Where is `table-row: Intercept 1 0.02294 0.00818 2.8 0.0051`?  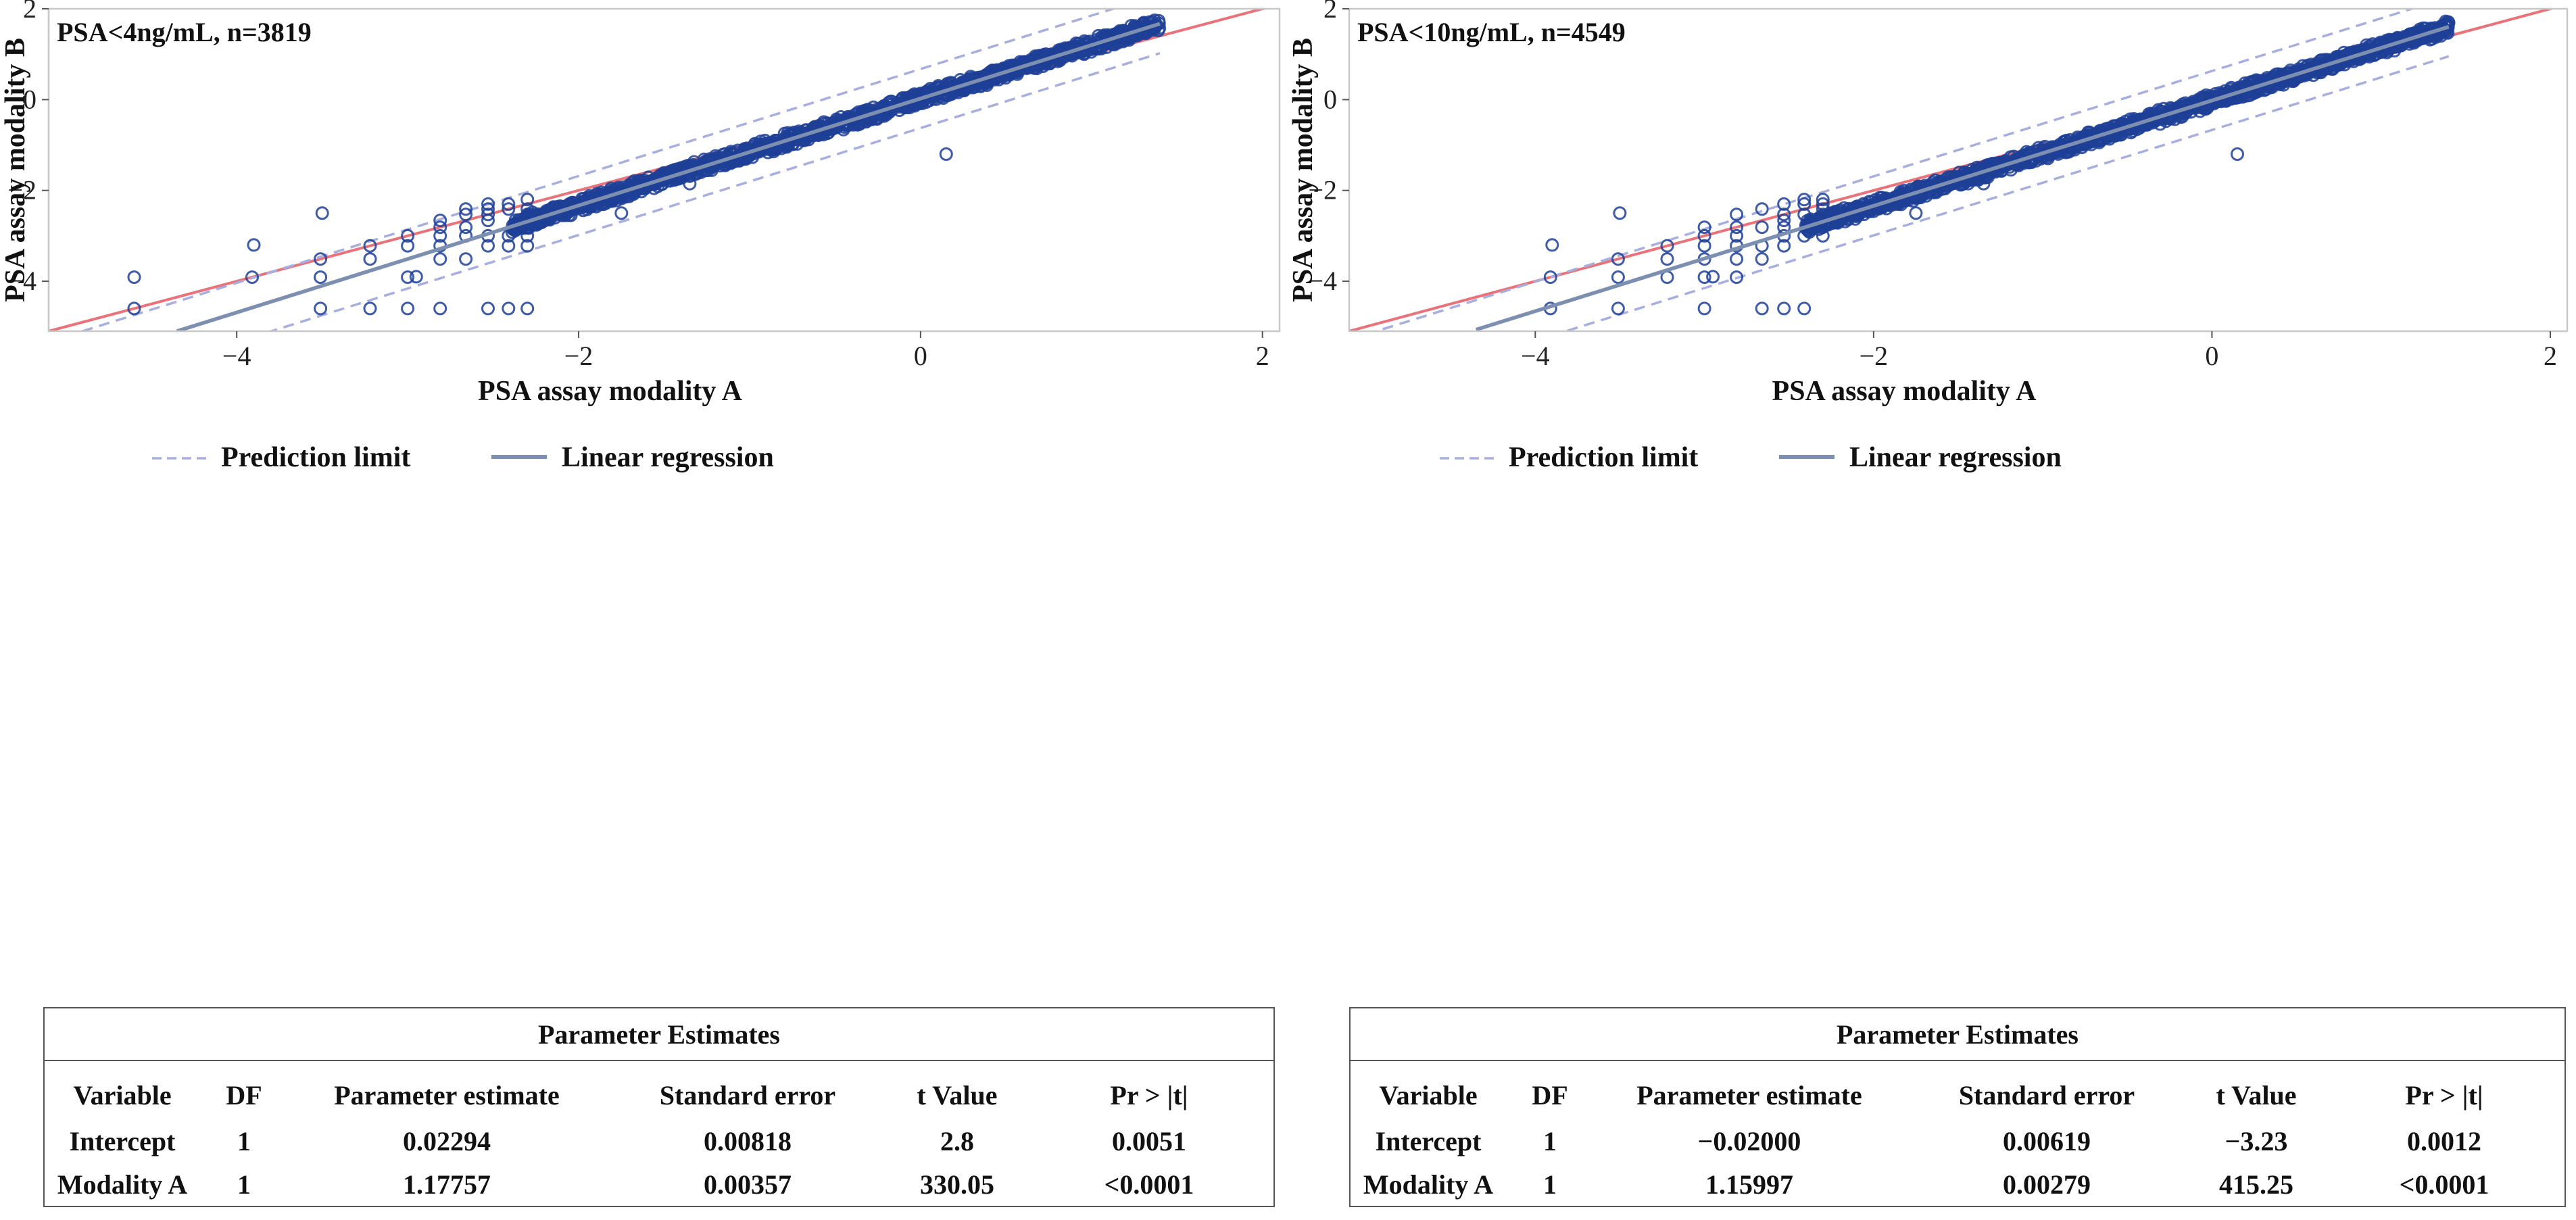 table-row: Intercept 1 0.02294 0.00818 2.8 0.0051 is located at coordinates (659, 1141).